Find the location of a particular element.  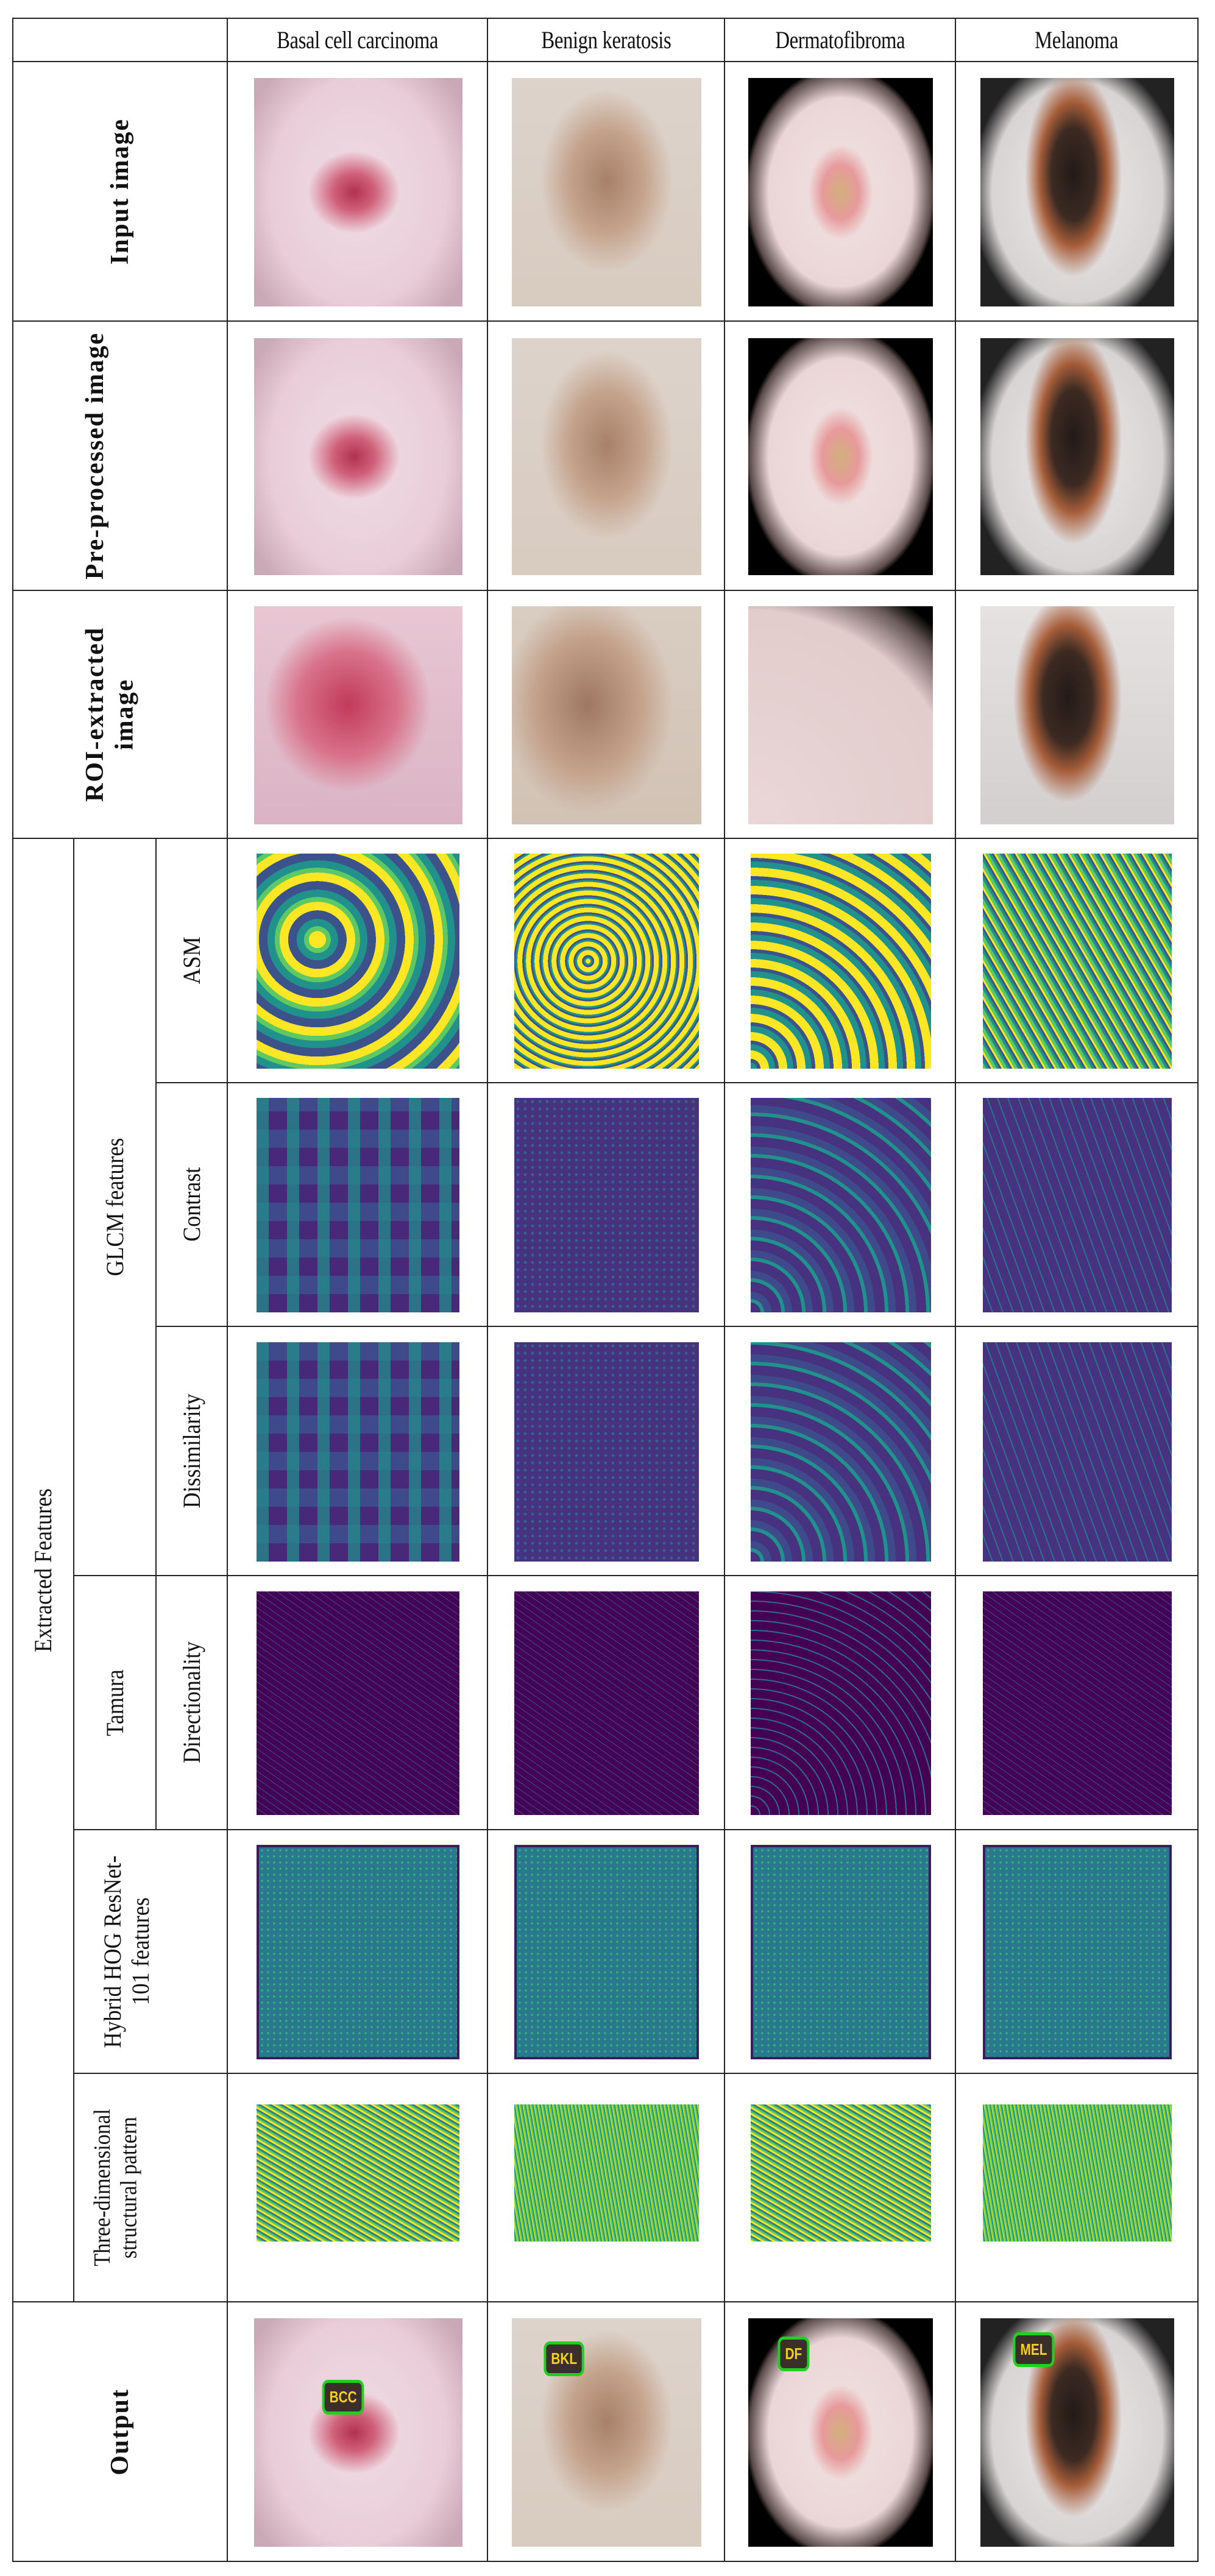

column-label: Melanoma is located at coordinates (1077, 40).